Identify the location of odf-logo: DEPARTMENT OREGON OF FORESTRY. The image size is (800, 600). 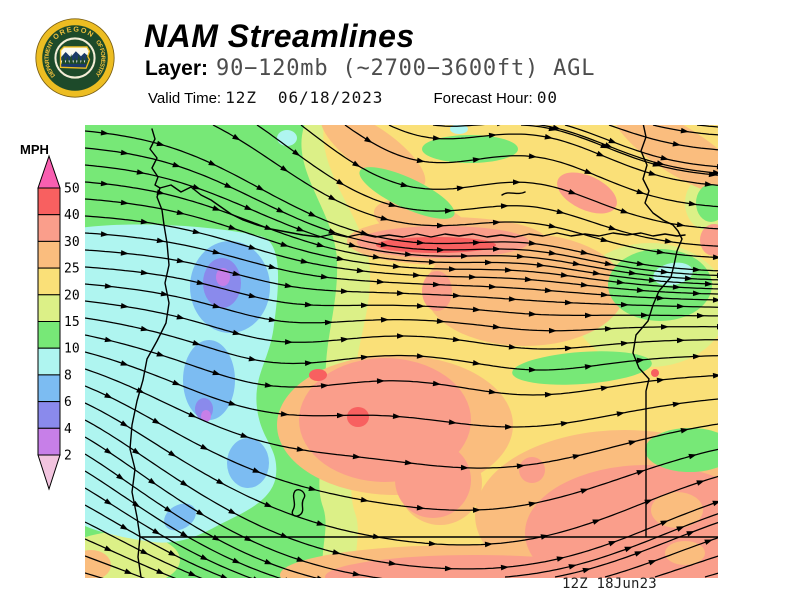
(75, 58).